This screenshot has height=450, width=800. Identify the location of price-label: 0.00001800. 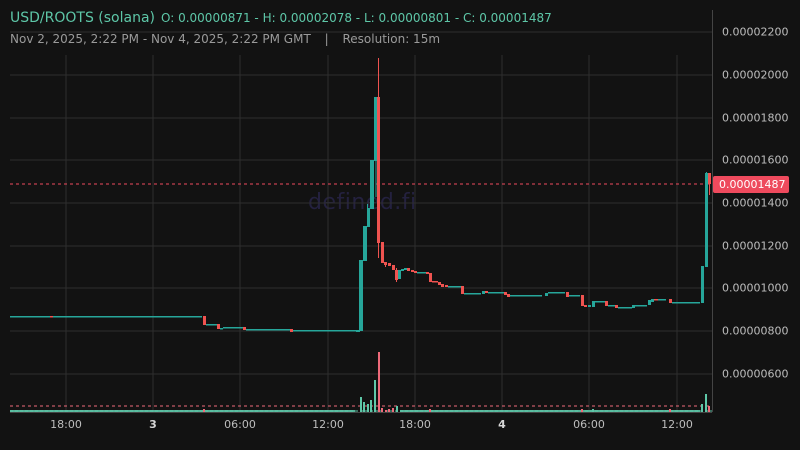
(755, 118).